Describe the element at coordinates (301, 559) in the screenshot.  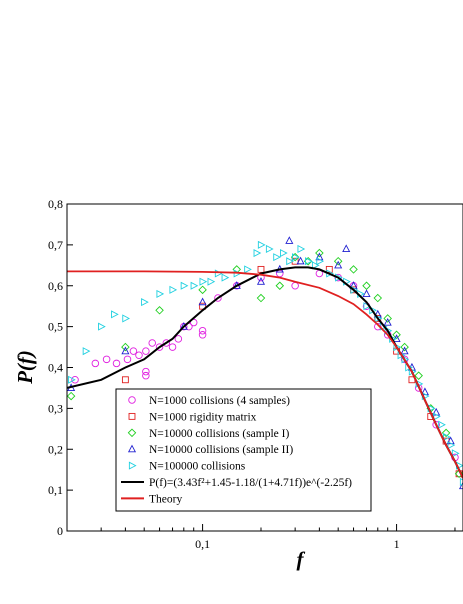
I see `x-axis-label: f` at that location.